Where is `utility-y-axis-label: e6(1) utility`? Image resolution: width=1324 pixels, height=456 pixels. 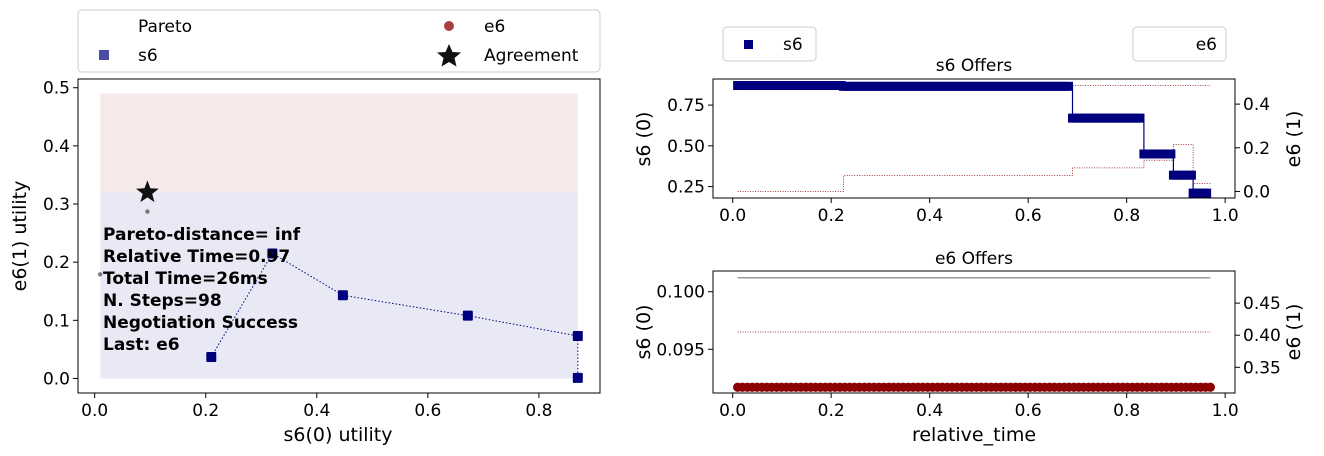
utility-y-axis-label: e6(1) utility is located at coordinates (20, 236).